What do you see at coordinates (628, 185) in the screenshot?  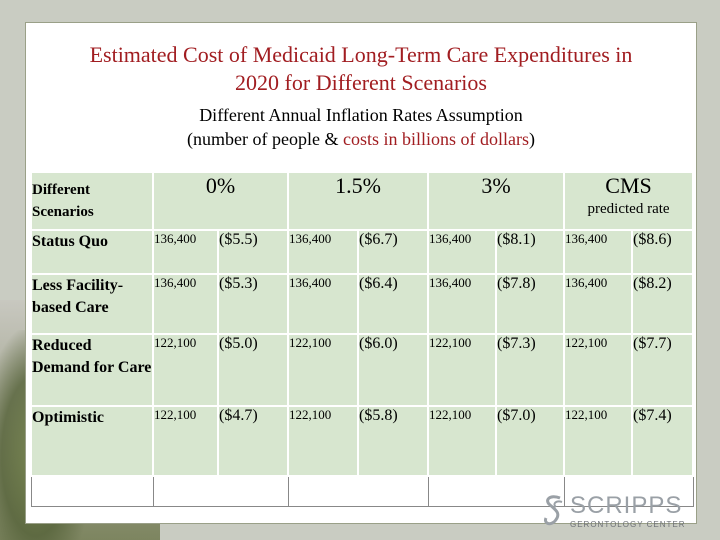 I see `cms-label: CMS` at bounding box center [628, 185].